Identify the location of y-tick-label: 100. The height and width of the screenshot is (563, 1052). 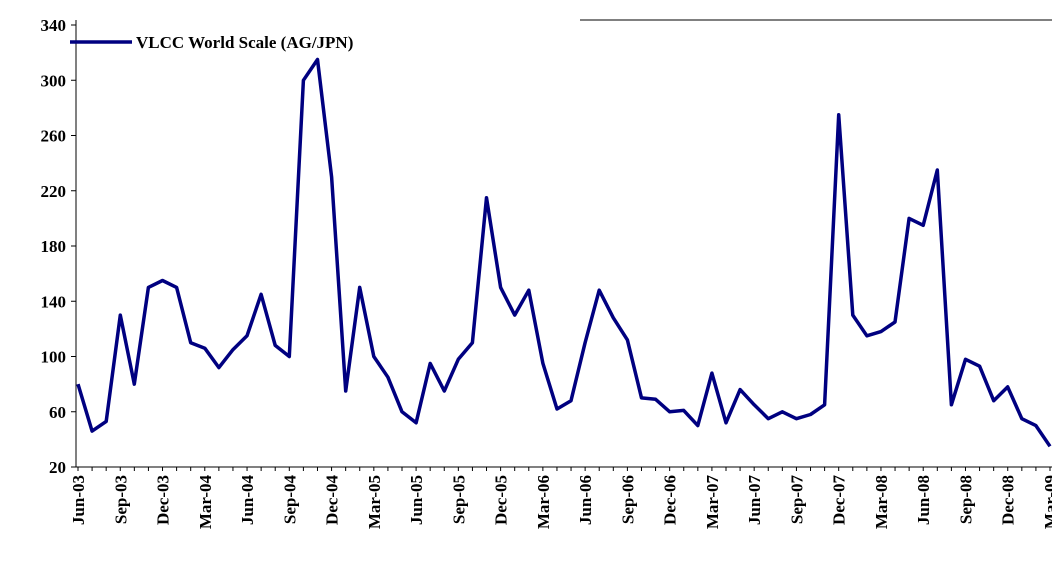
(54, 357).